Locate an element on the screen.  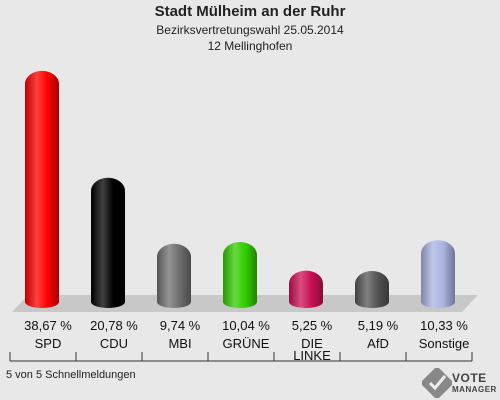
value-label: 5,25 % is located at coordinates (312, 325).